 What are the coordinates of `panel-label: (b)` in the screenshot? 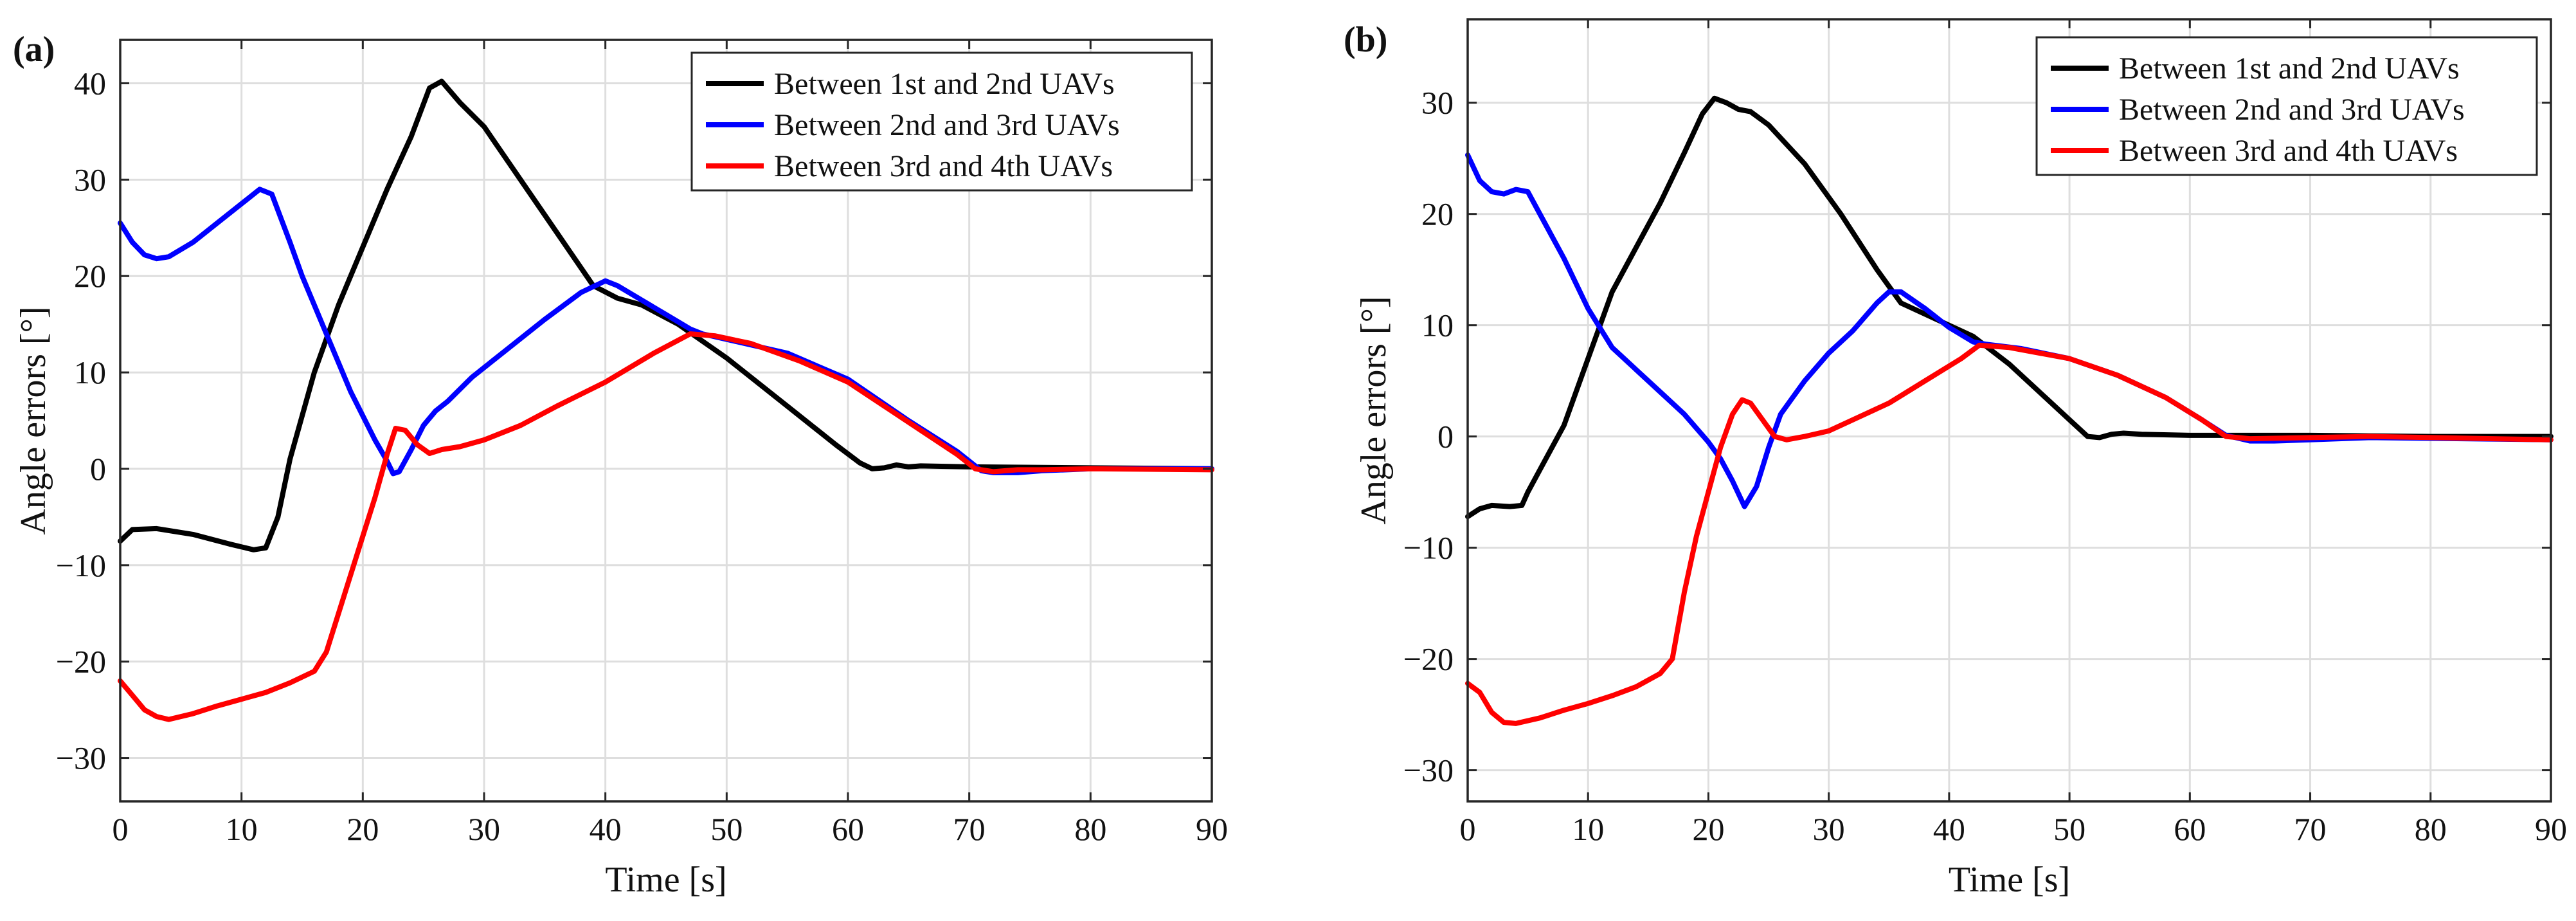 It's located at (1365, 40).